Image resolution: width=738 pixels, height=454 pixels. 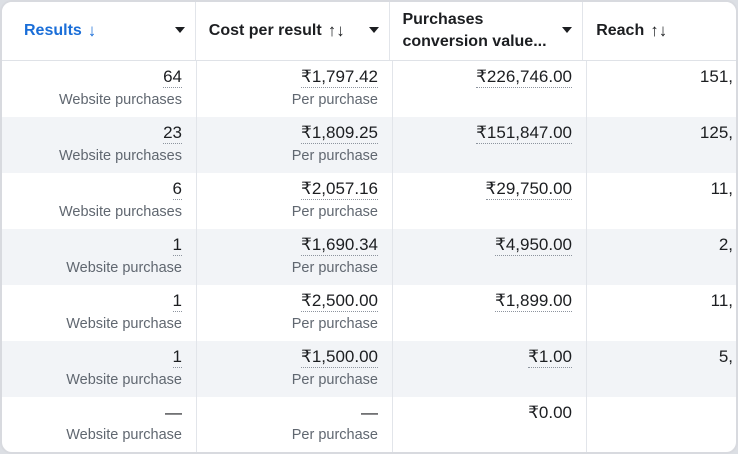 What do you see at coordinates (443, 19) in the screenshot?
I see `column-label-line1: Purchases` at bounding box center [443, 19].